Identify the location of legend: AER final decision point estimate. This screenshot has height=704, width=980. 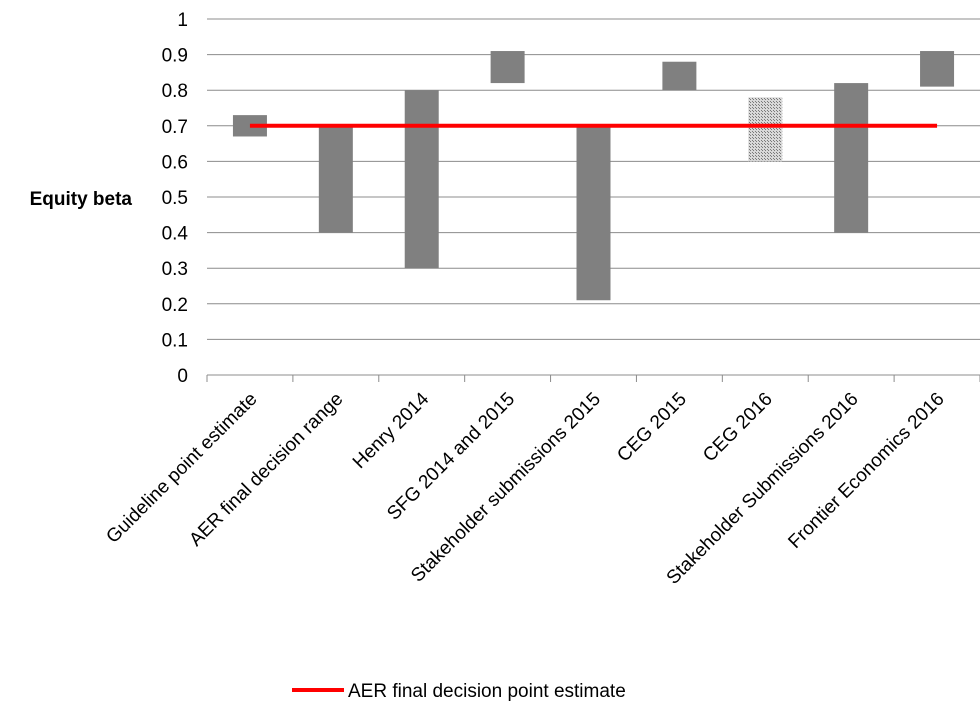
(459, 691).